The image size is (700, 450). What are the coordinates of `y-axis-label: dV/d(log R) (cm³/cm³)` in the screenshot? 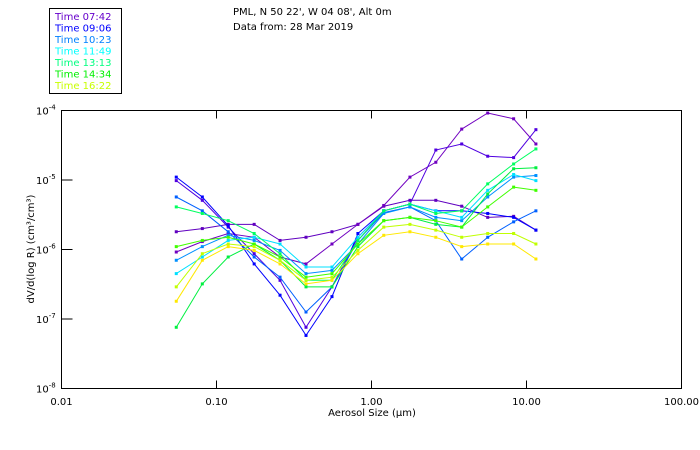 It's located at (31, 248).